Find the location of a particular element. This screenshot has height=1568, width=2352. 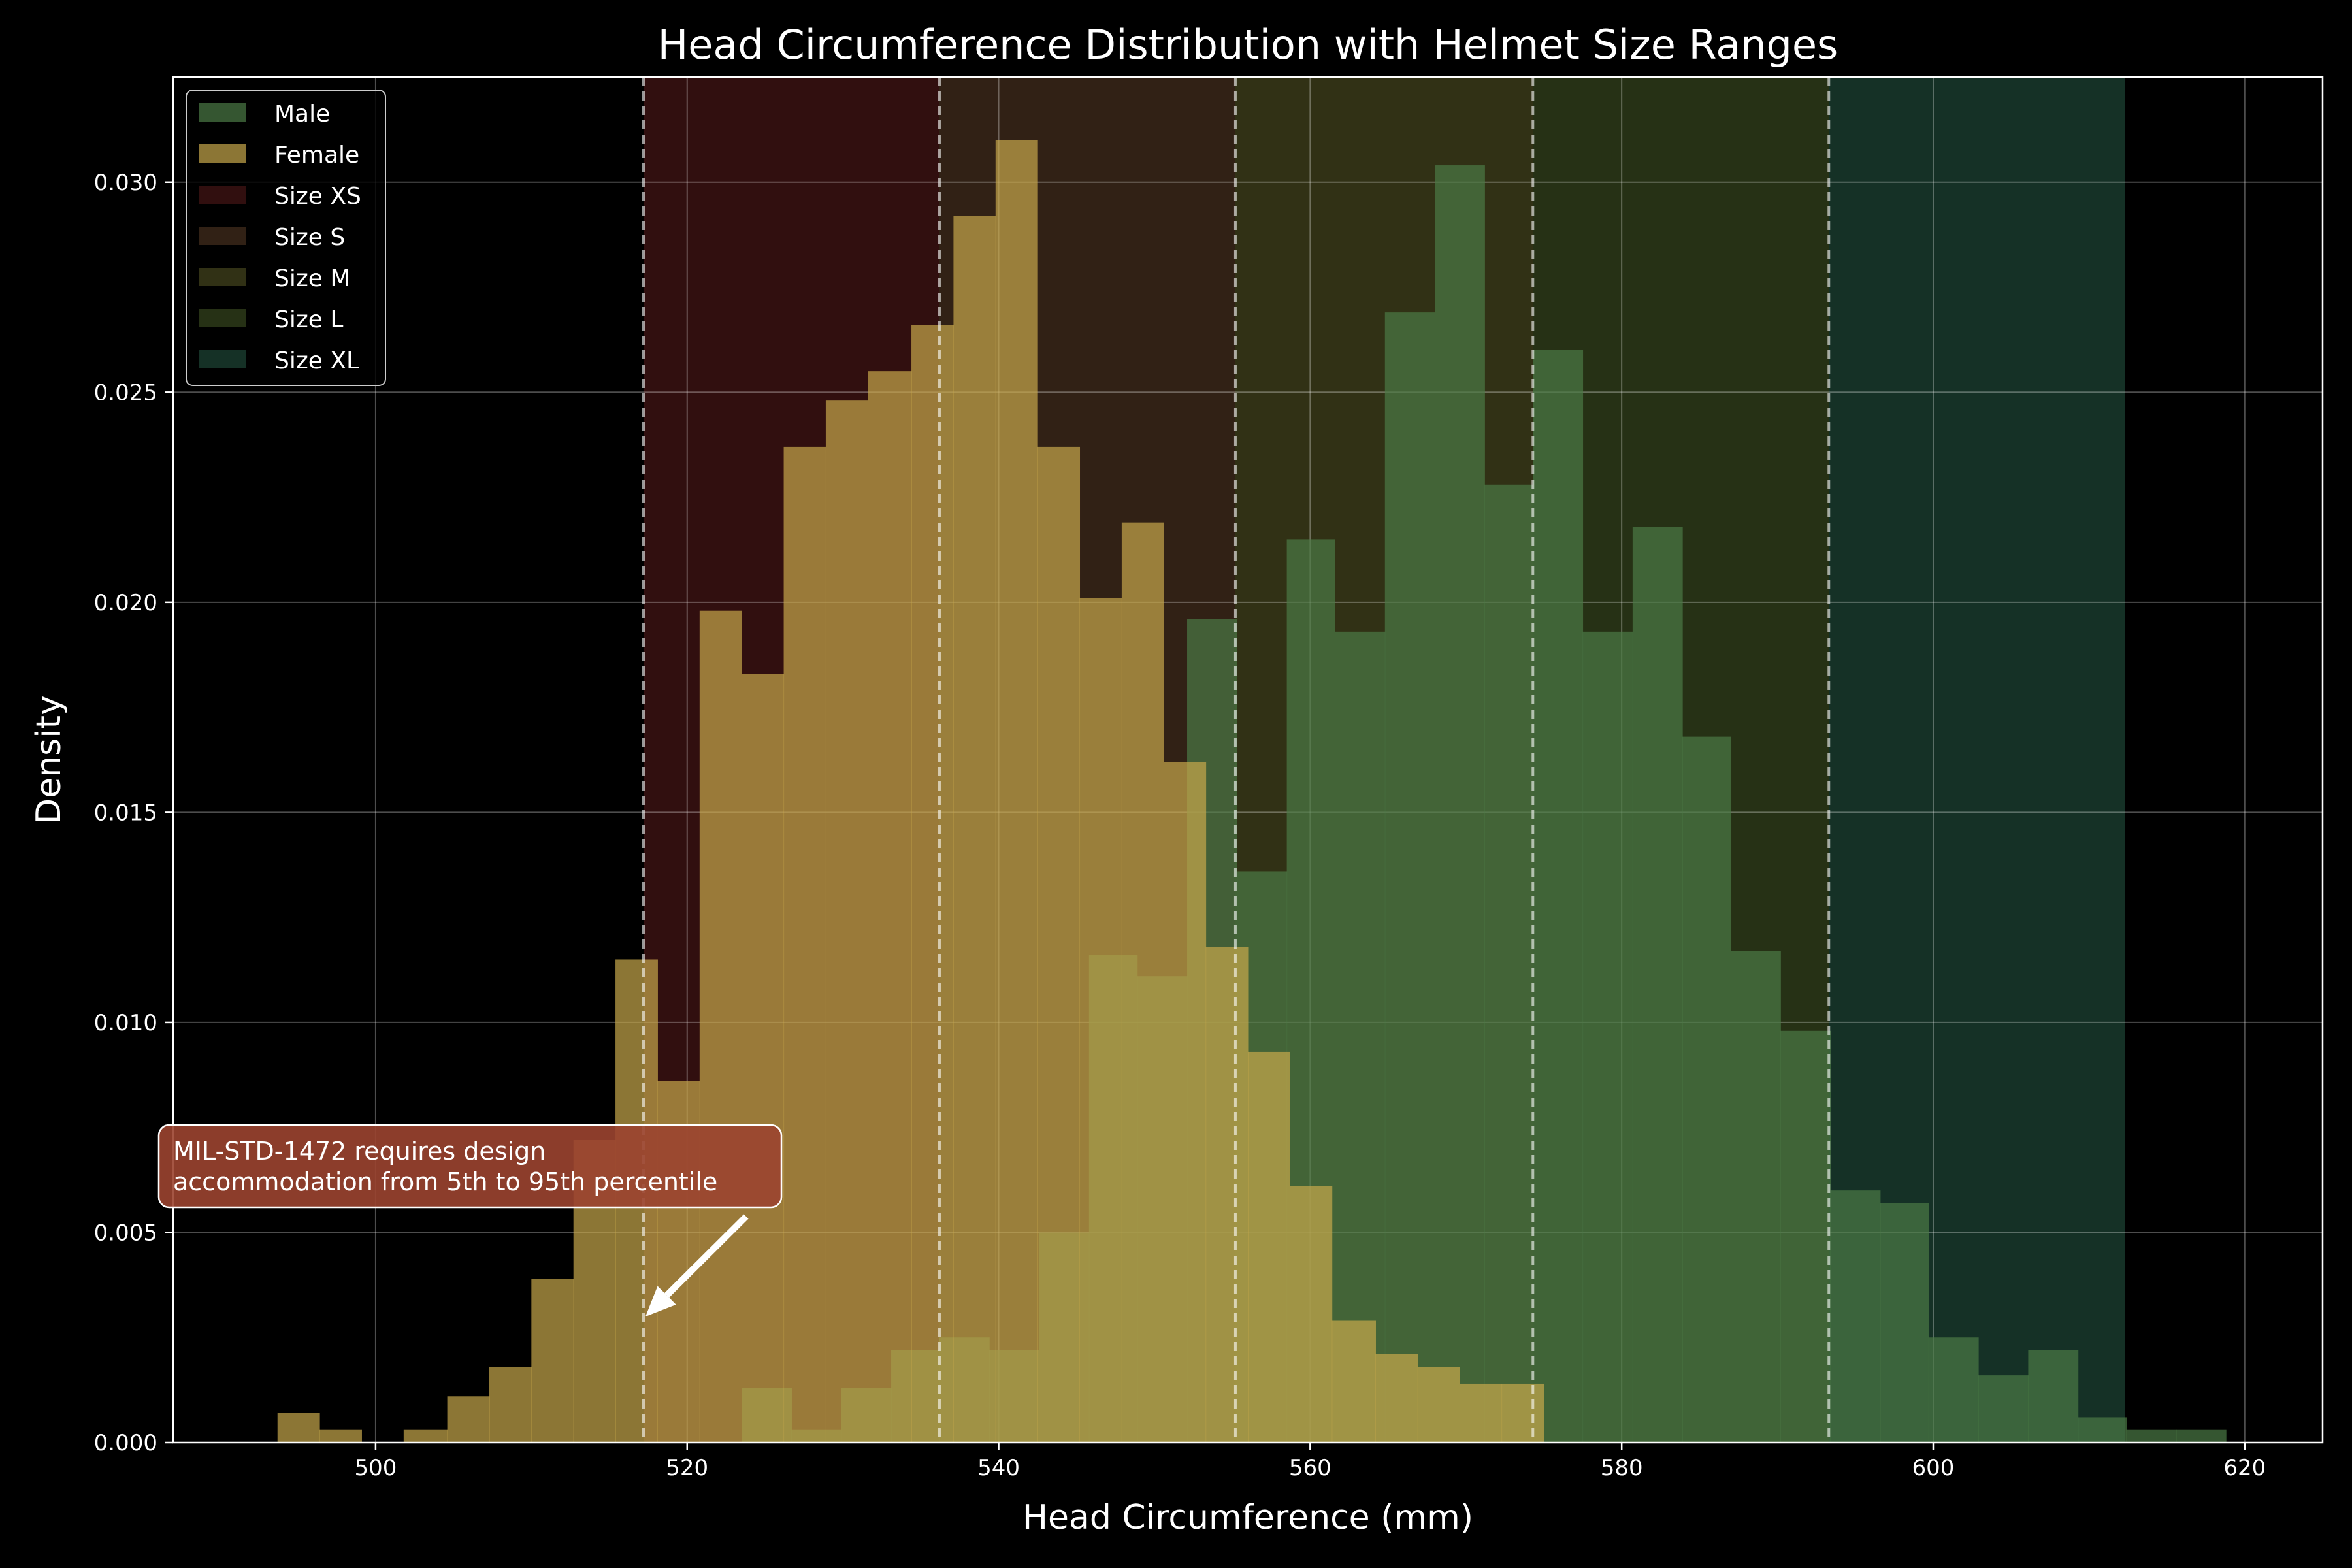

legend-label-female: Female is located at coordinates (316, 155).